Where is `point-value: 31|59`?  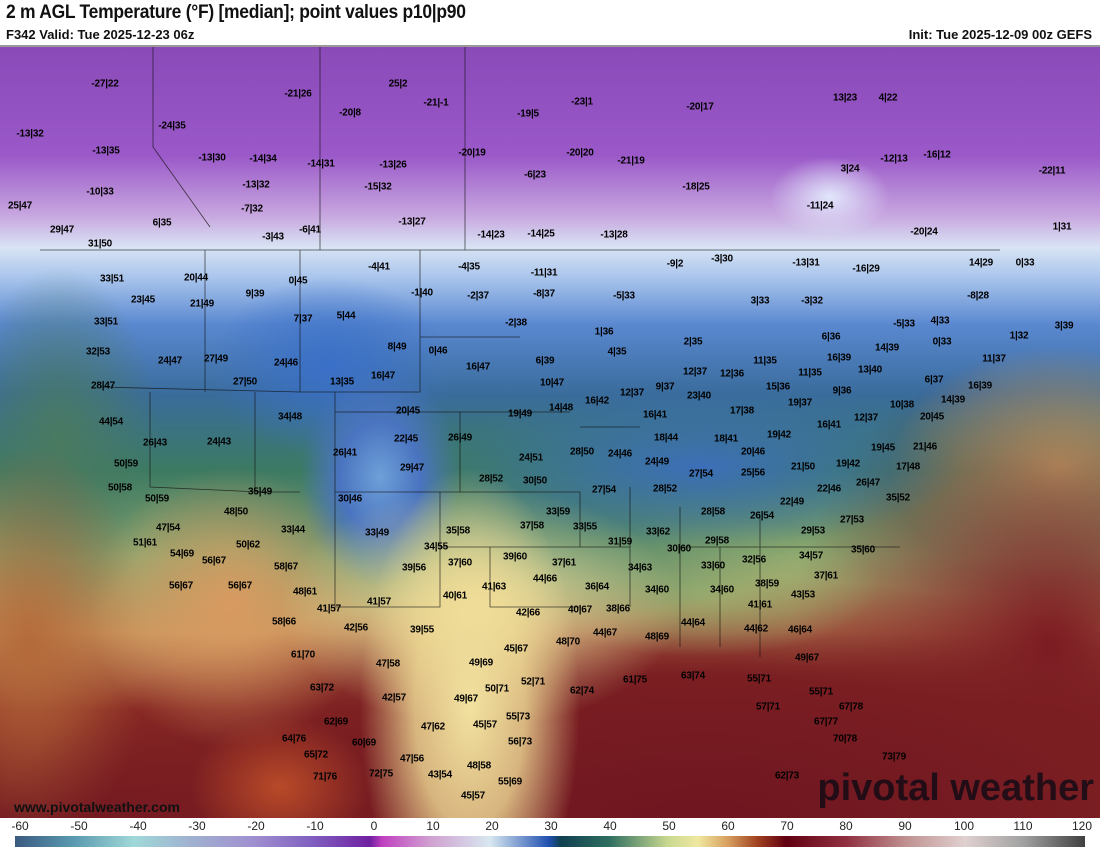 point-value: 31|59 is located at coordinates (620, 542).